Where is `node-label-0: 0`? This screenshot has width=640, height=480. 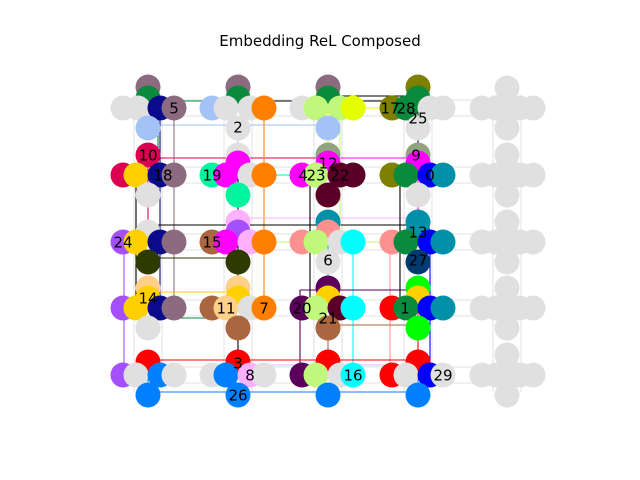 node-label-0: 0 is located at coordinates (430, 176).